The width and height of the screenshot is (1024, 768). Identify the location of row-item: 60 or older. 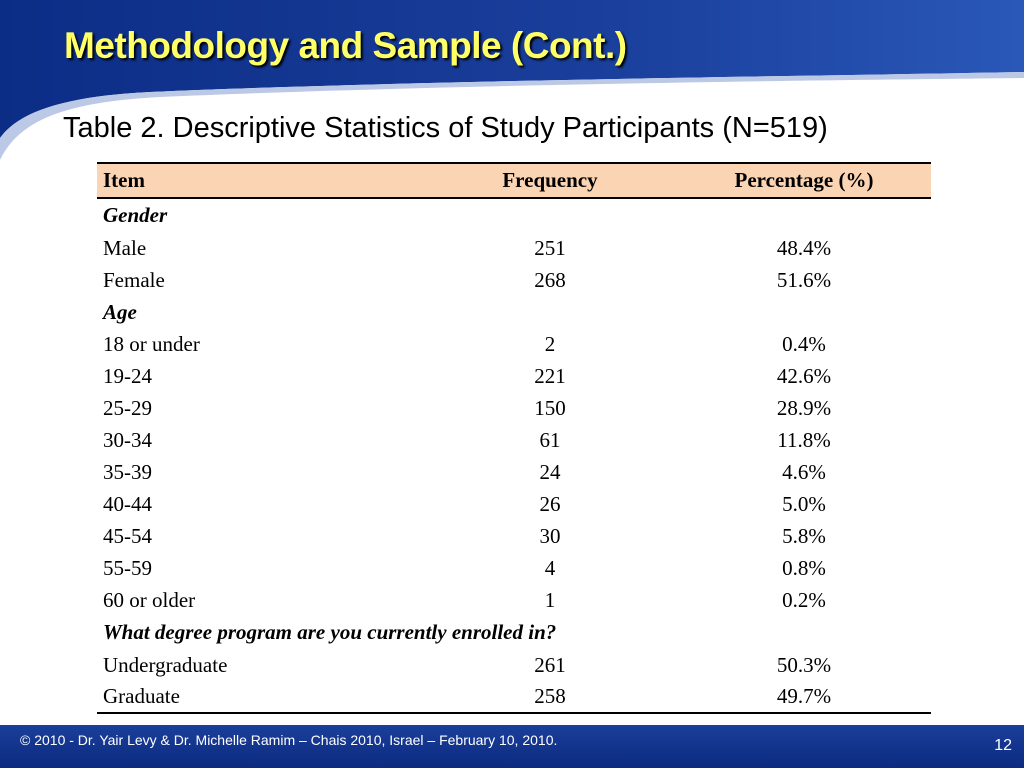
(149, 599).